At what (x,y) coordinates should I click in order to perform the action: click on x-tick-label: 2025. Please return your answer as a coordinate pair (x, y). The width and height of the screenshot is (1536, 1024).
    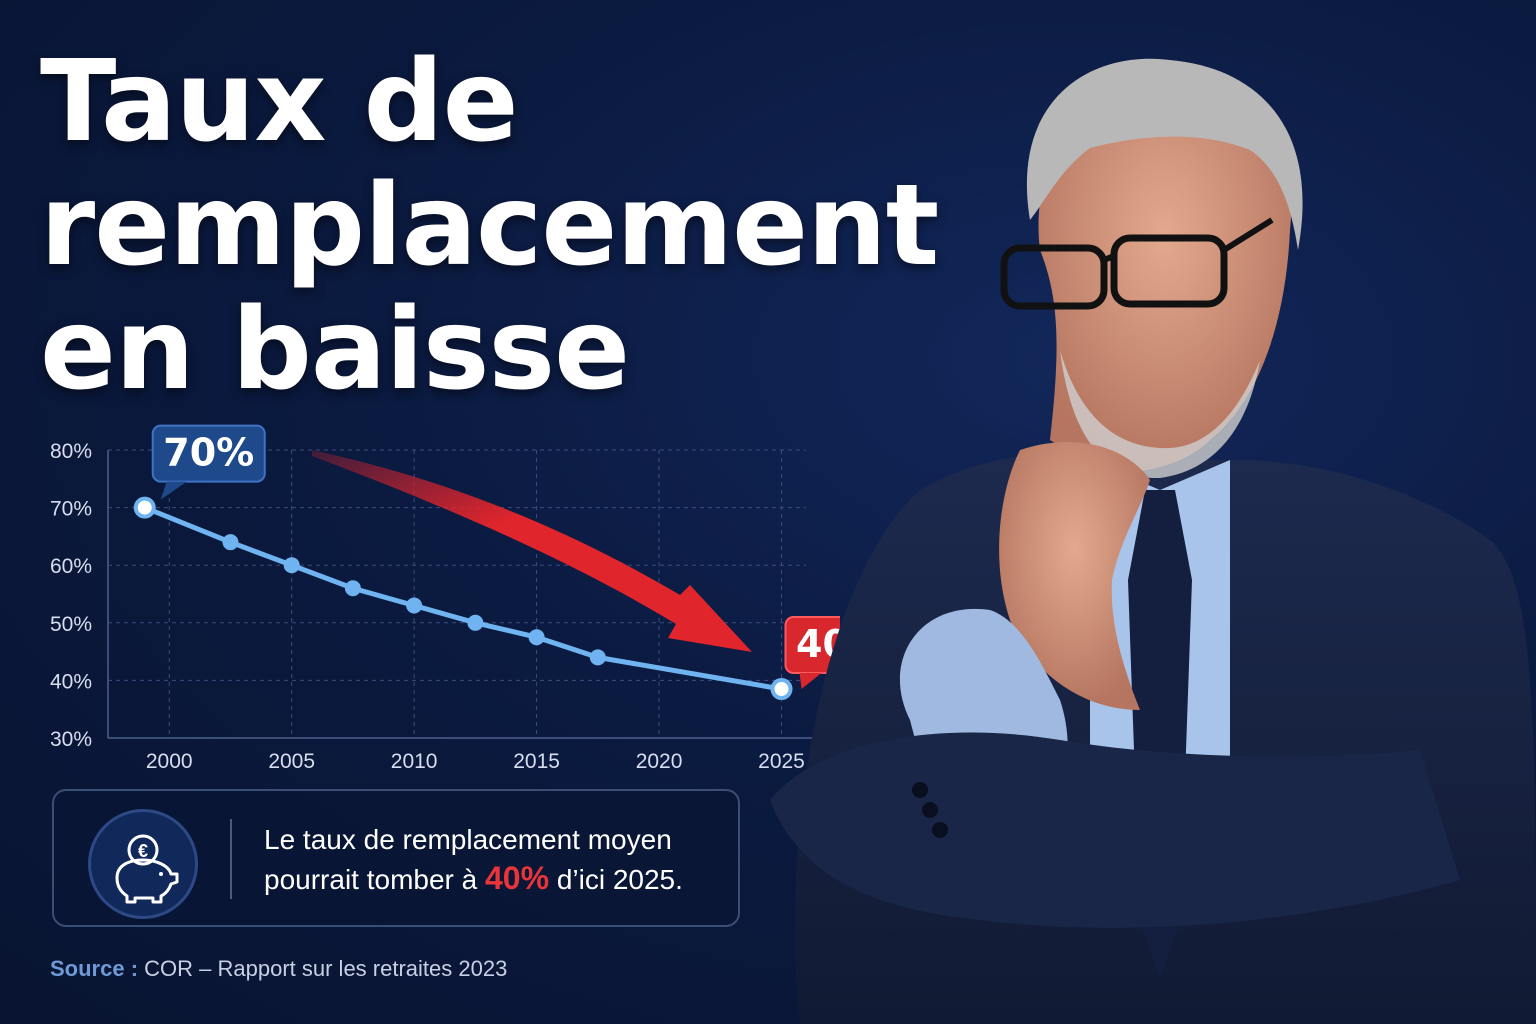
    Looking at the image, I should click on (781, 761).